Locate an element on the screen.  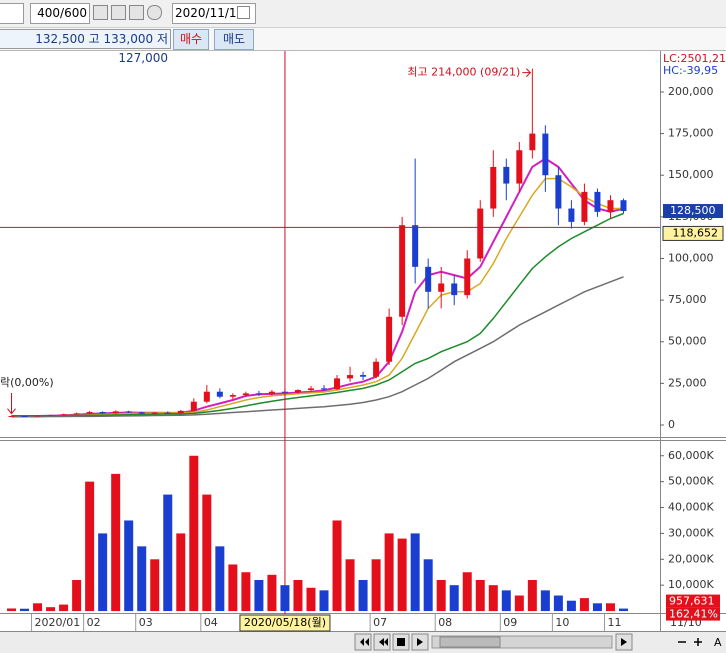
crosshair-value-box is located at coordinates (693, 233).